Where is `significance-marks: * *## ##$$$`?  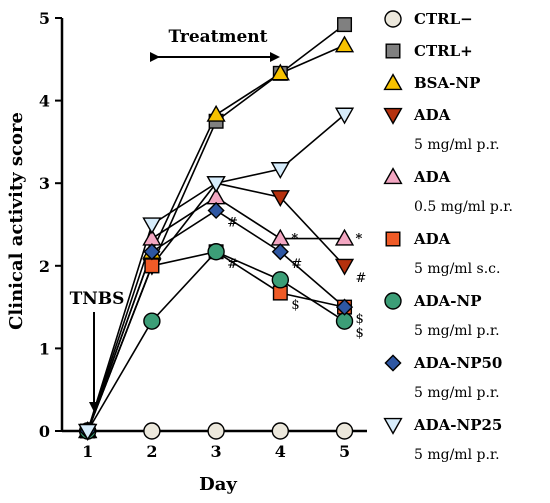
significance-marks: * *## ##$$$ is located at coordinates (296, 278).